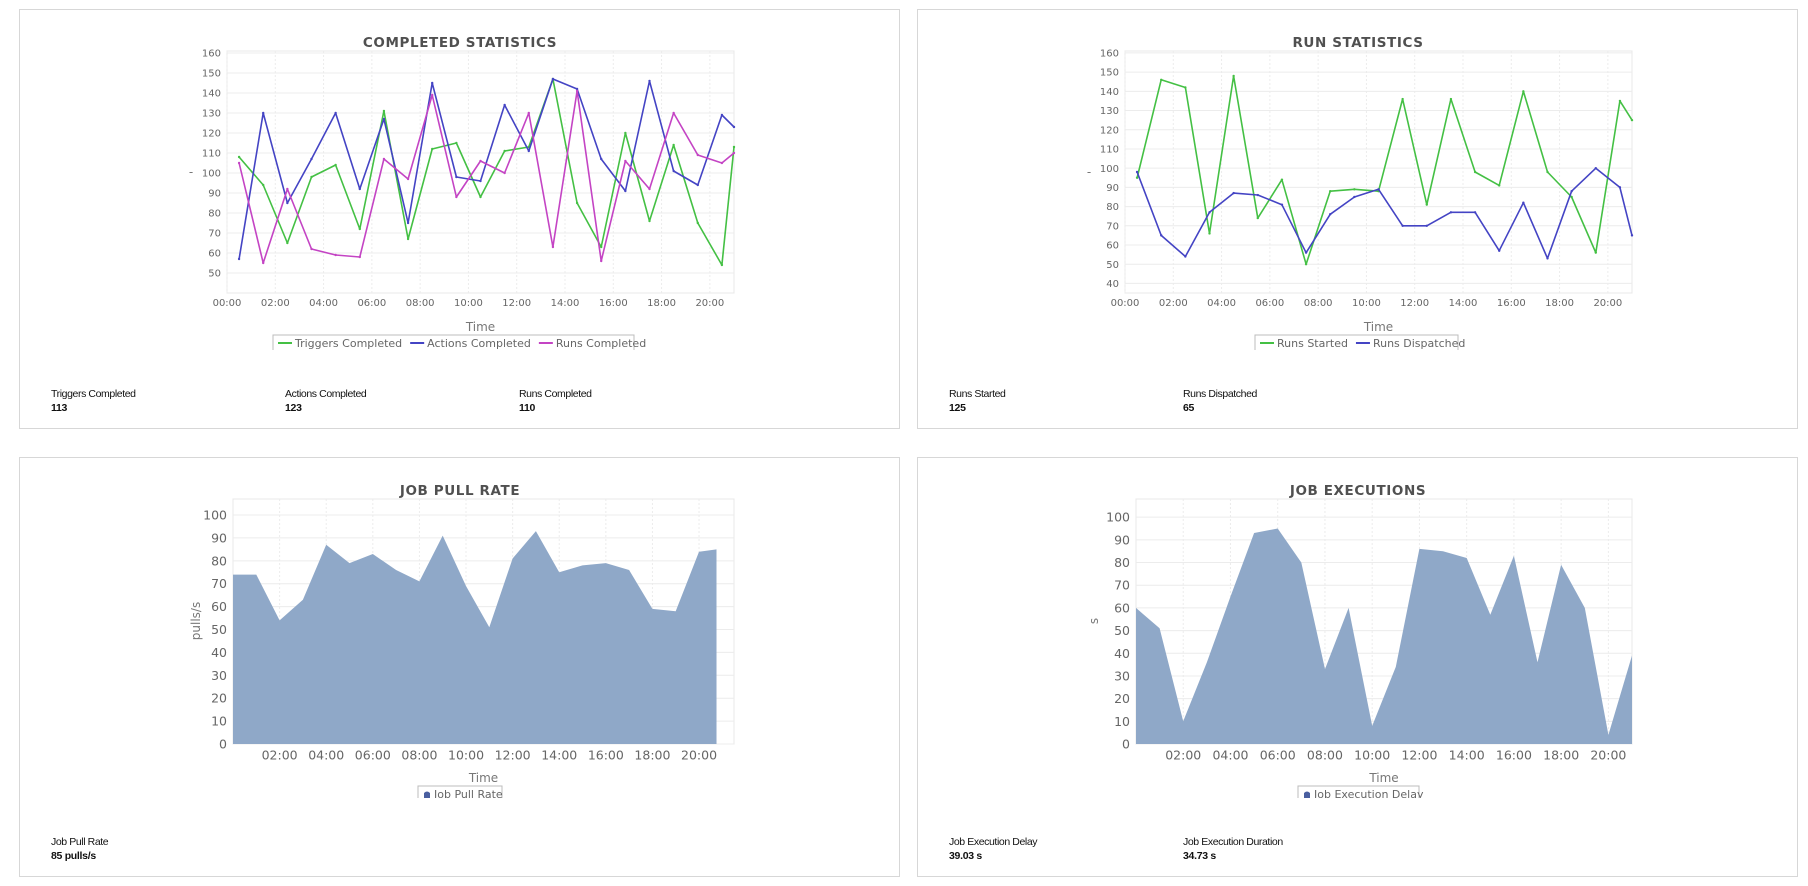 This screenshot has width=1808, height=886. What do you see at coordinates (555, 394) in the screenshot?
I see `stat-label: Runs Completed` at bounding box center [555, 394].